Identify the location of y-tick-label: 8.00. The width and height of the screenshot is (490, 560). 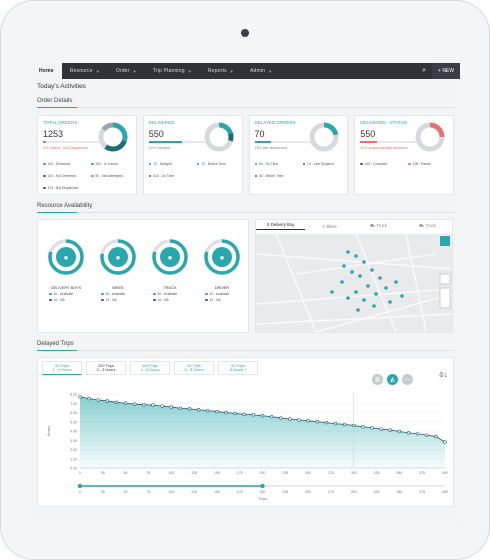
(73, 395).